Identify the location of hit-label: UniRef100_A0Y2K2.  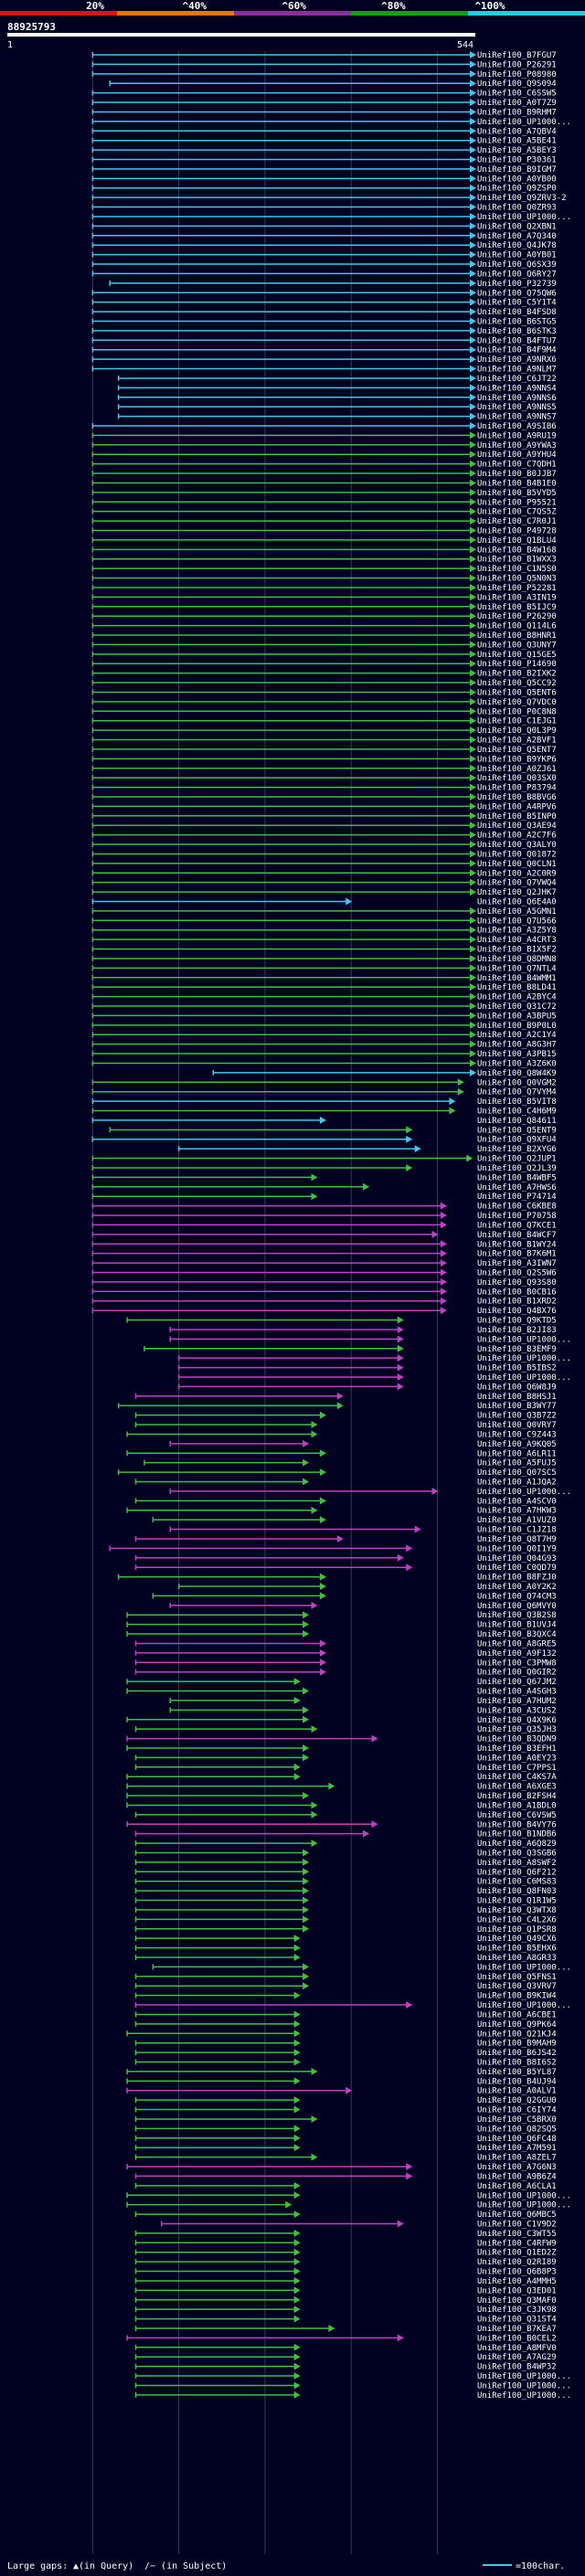
(517, 1587).